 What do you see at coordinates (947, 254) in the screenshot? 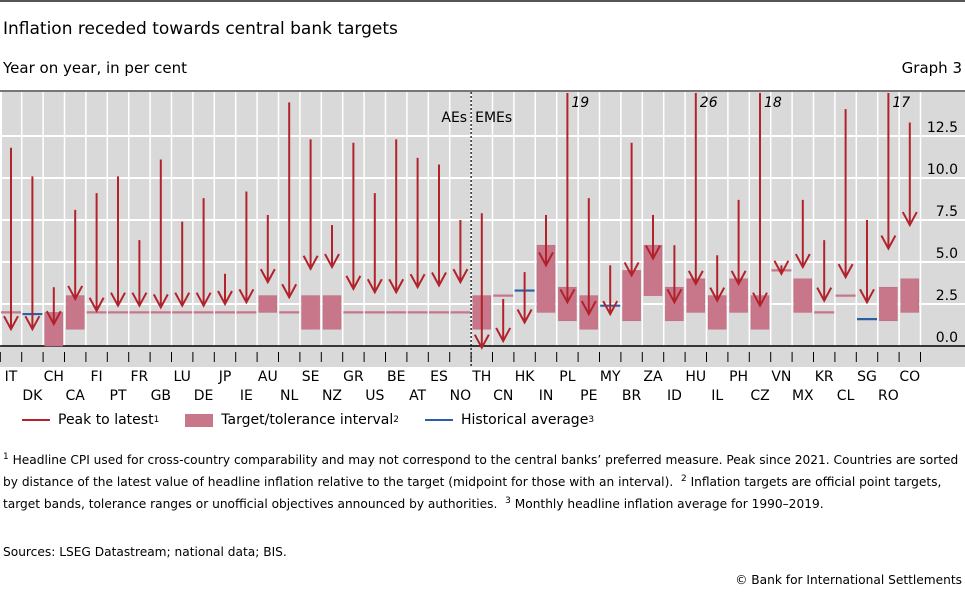
I see `y-tick-label: 5.0` at bounding box center [947, 254].